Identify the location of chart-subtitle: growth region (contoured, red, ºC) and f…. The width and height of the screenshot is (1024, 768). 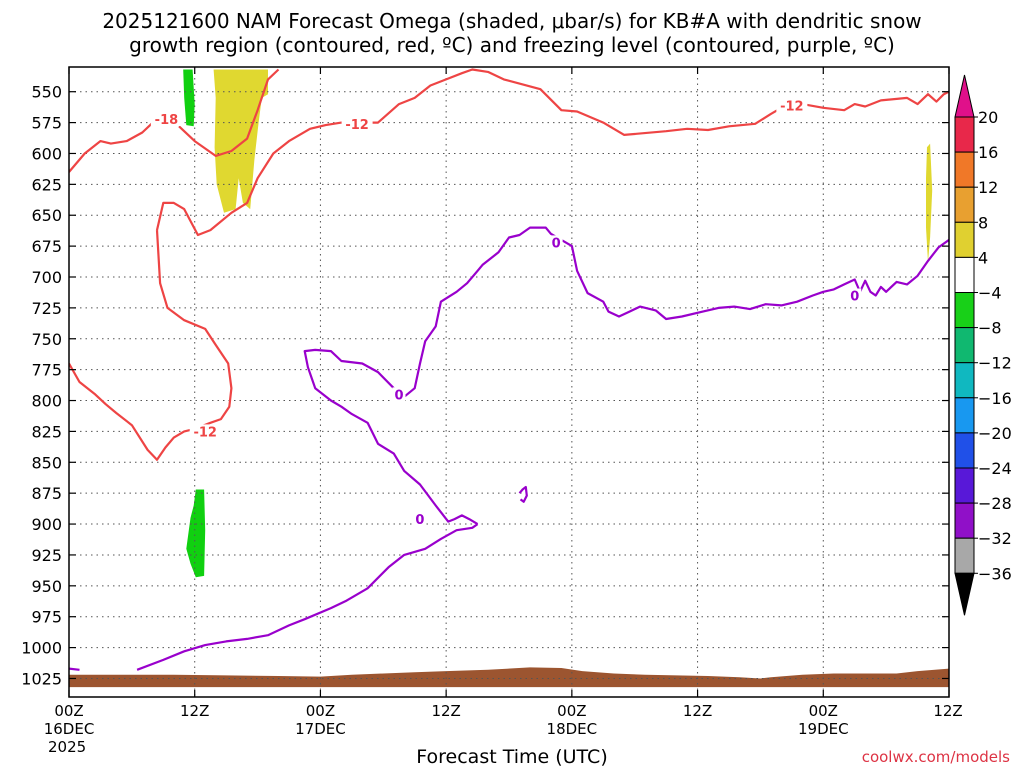
(512, 45).